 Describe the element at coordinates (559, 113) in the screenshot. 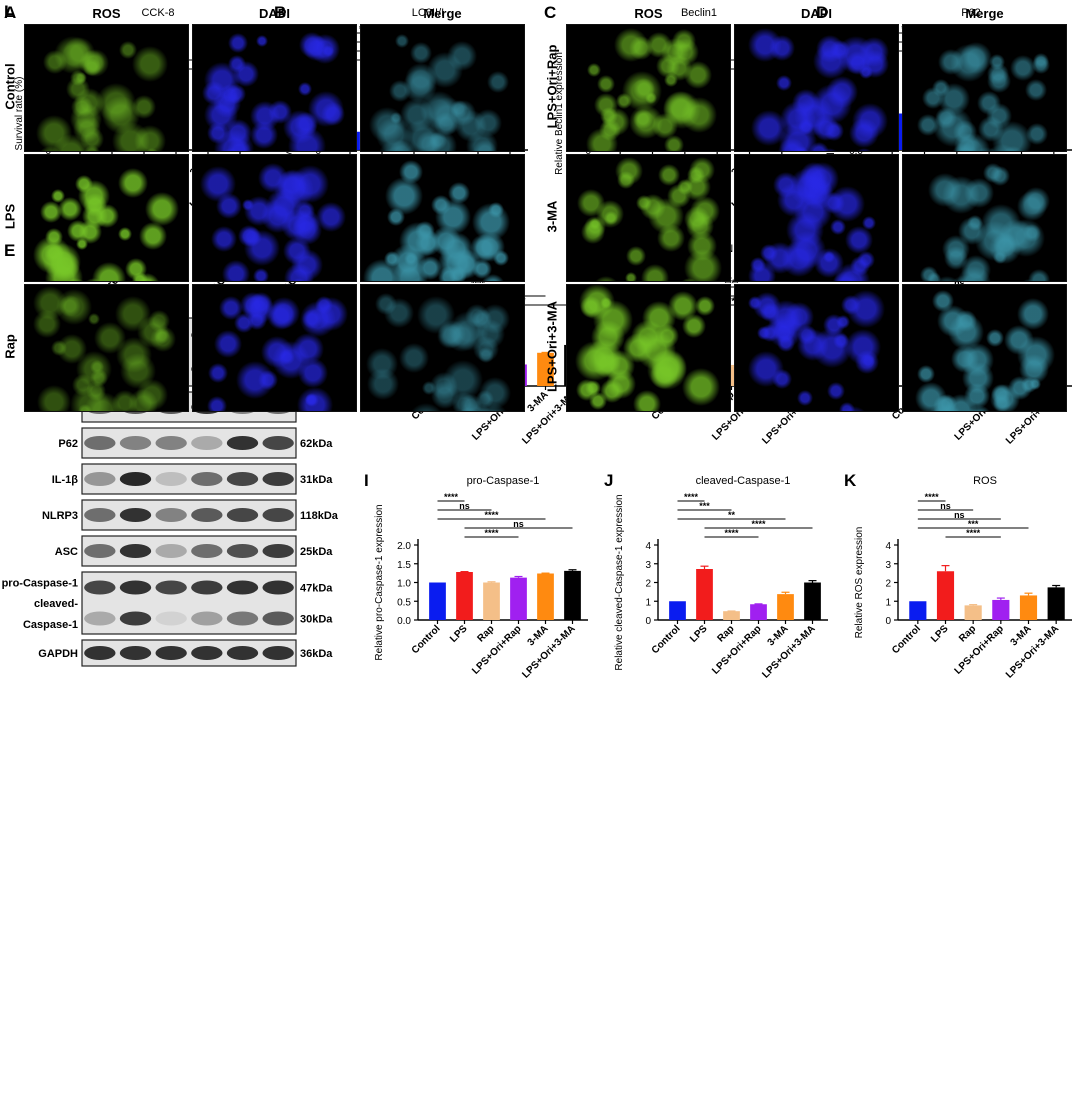

I see `y-axis-label: Relative Beclin1 expression` at that location.